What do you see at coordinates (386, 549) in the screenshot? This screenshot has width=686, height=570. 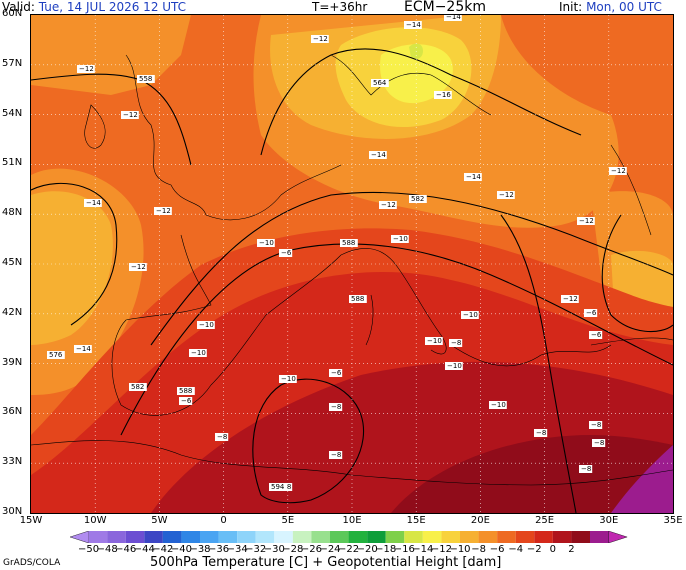 I see `colorbar-label: −18` at bounding box center [386, 549].